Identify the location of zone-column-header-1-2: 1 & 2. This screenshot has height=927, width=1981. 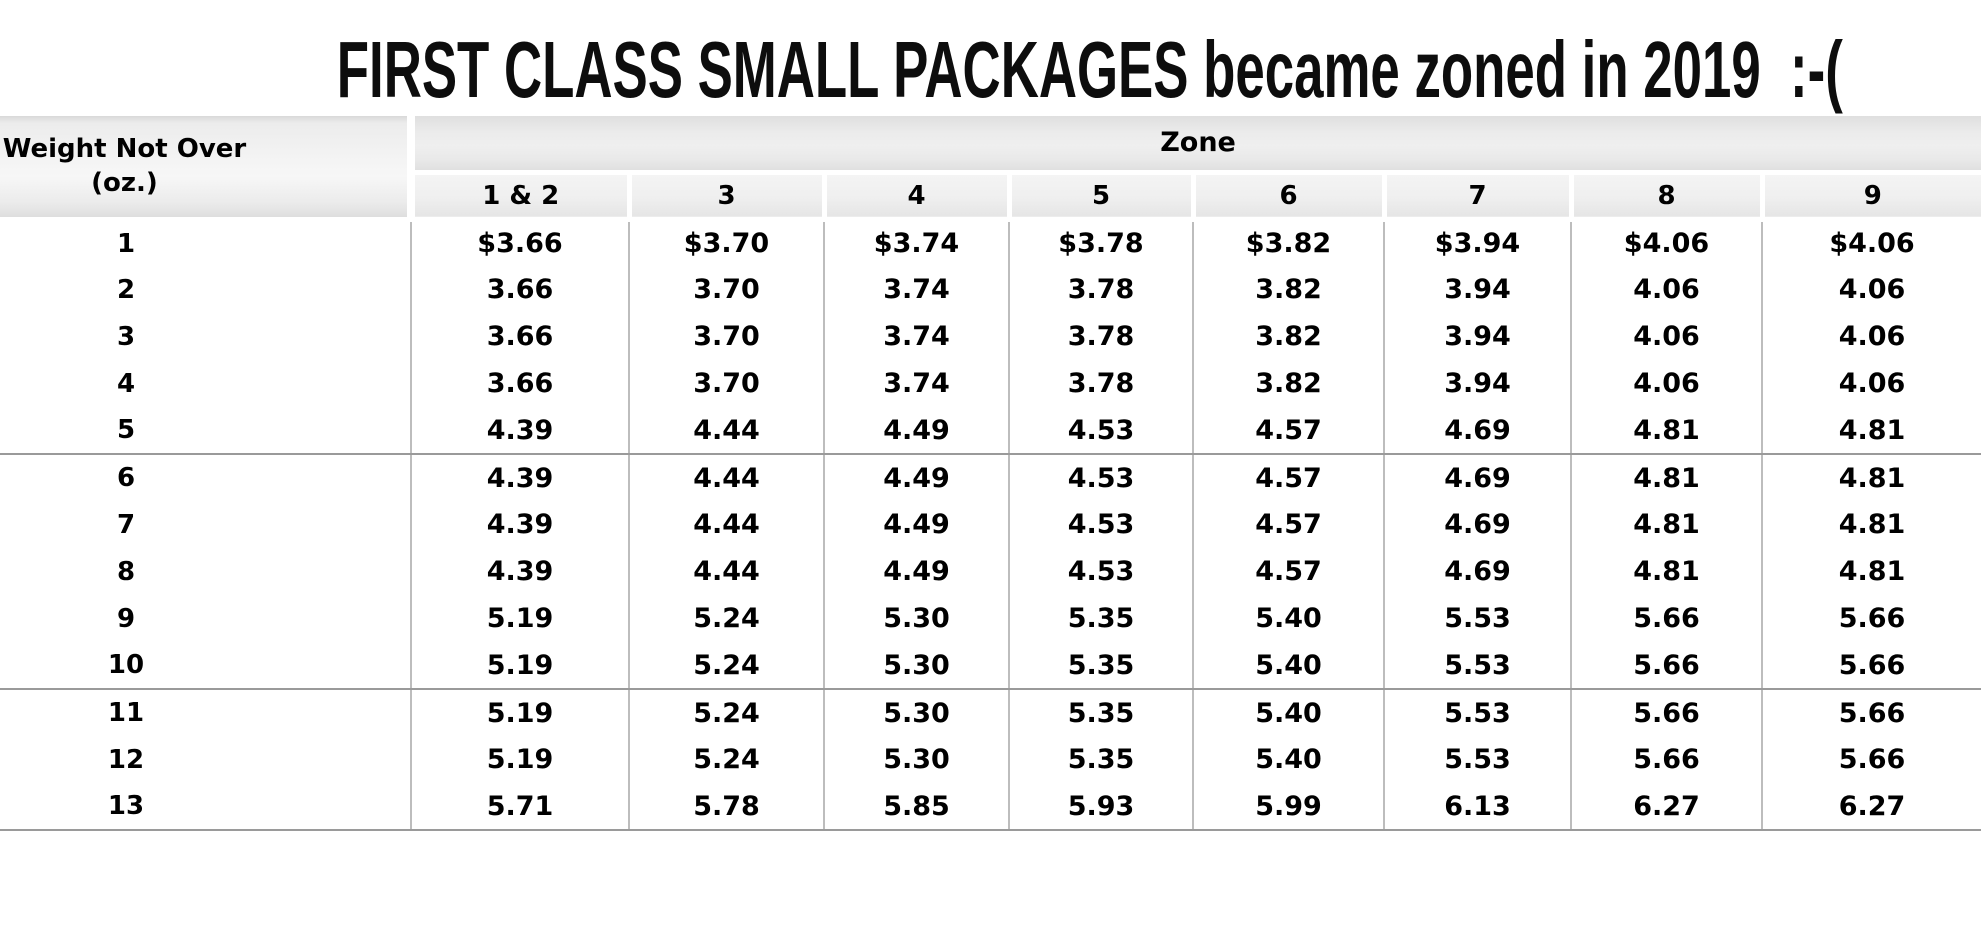
(518, 197).